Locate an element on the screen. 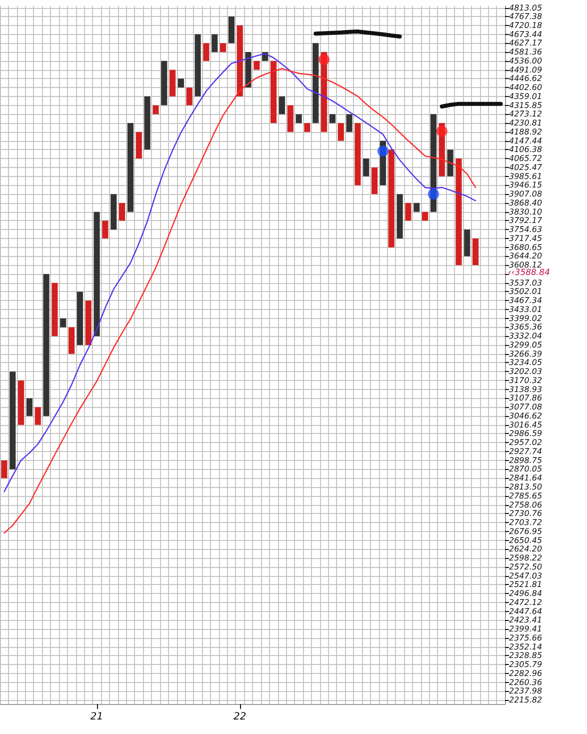  y-tick-label: 3170.32 is located at coordinates (525, 380).